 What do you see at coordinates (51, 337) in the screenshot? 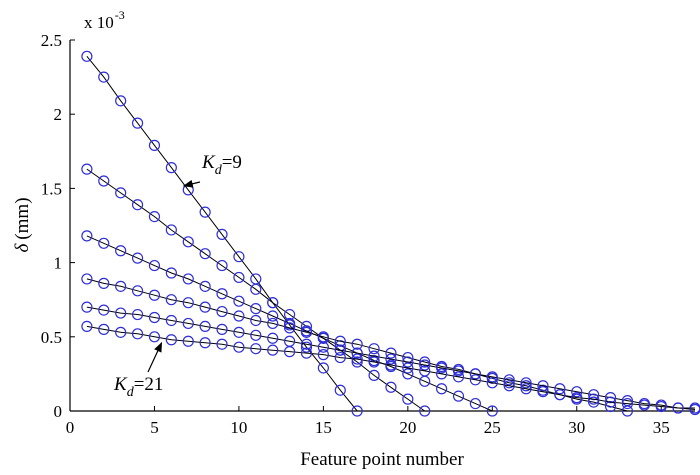
I see `y-tick-label: 0.5` at bounding box center [51, 337].